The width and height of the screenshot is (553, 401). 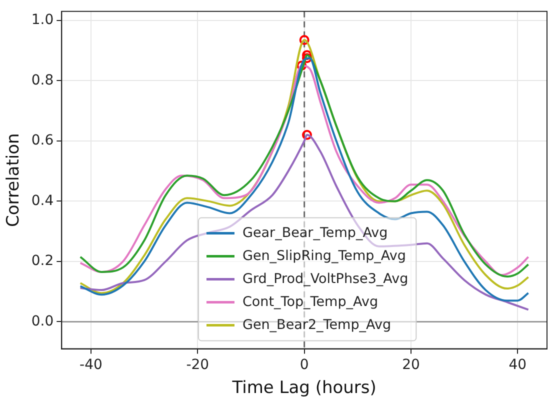 What do you see at coordinates (198, 364) in the screenshot?
I see `x-tick-label: -20` at bounding box center [198, 364].